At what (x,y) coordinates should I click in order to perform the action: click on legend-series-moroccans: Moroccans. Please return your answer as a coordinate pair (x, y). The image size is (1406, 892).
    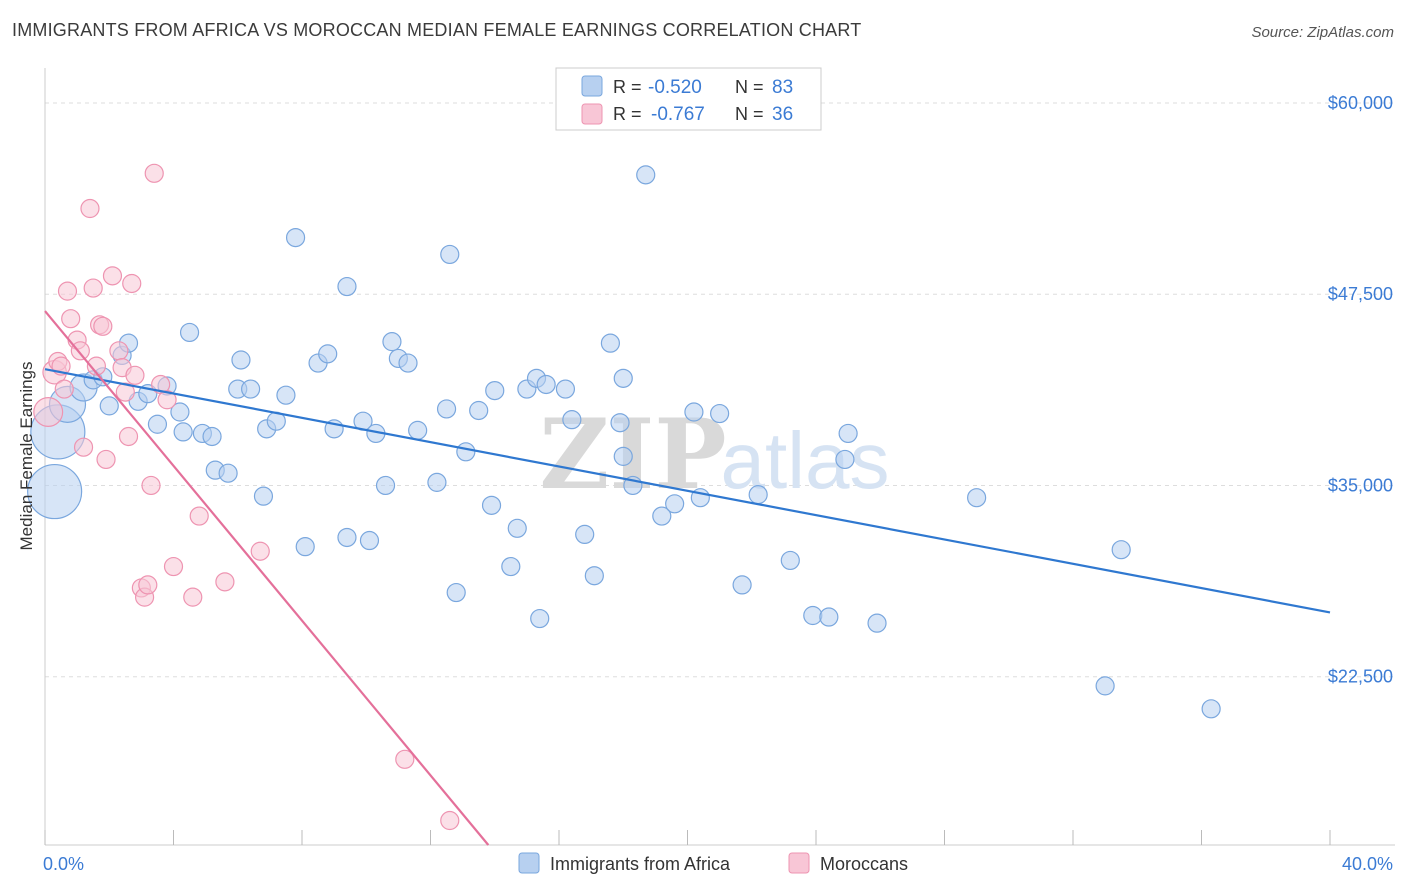
    Looking at the image, I should click on (864, 864).